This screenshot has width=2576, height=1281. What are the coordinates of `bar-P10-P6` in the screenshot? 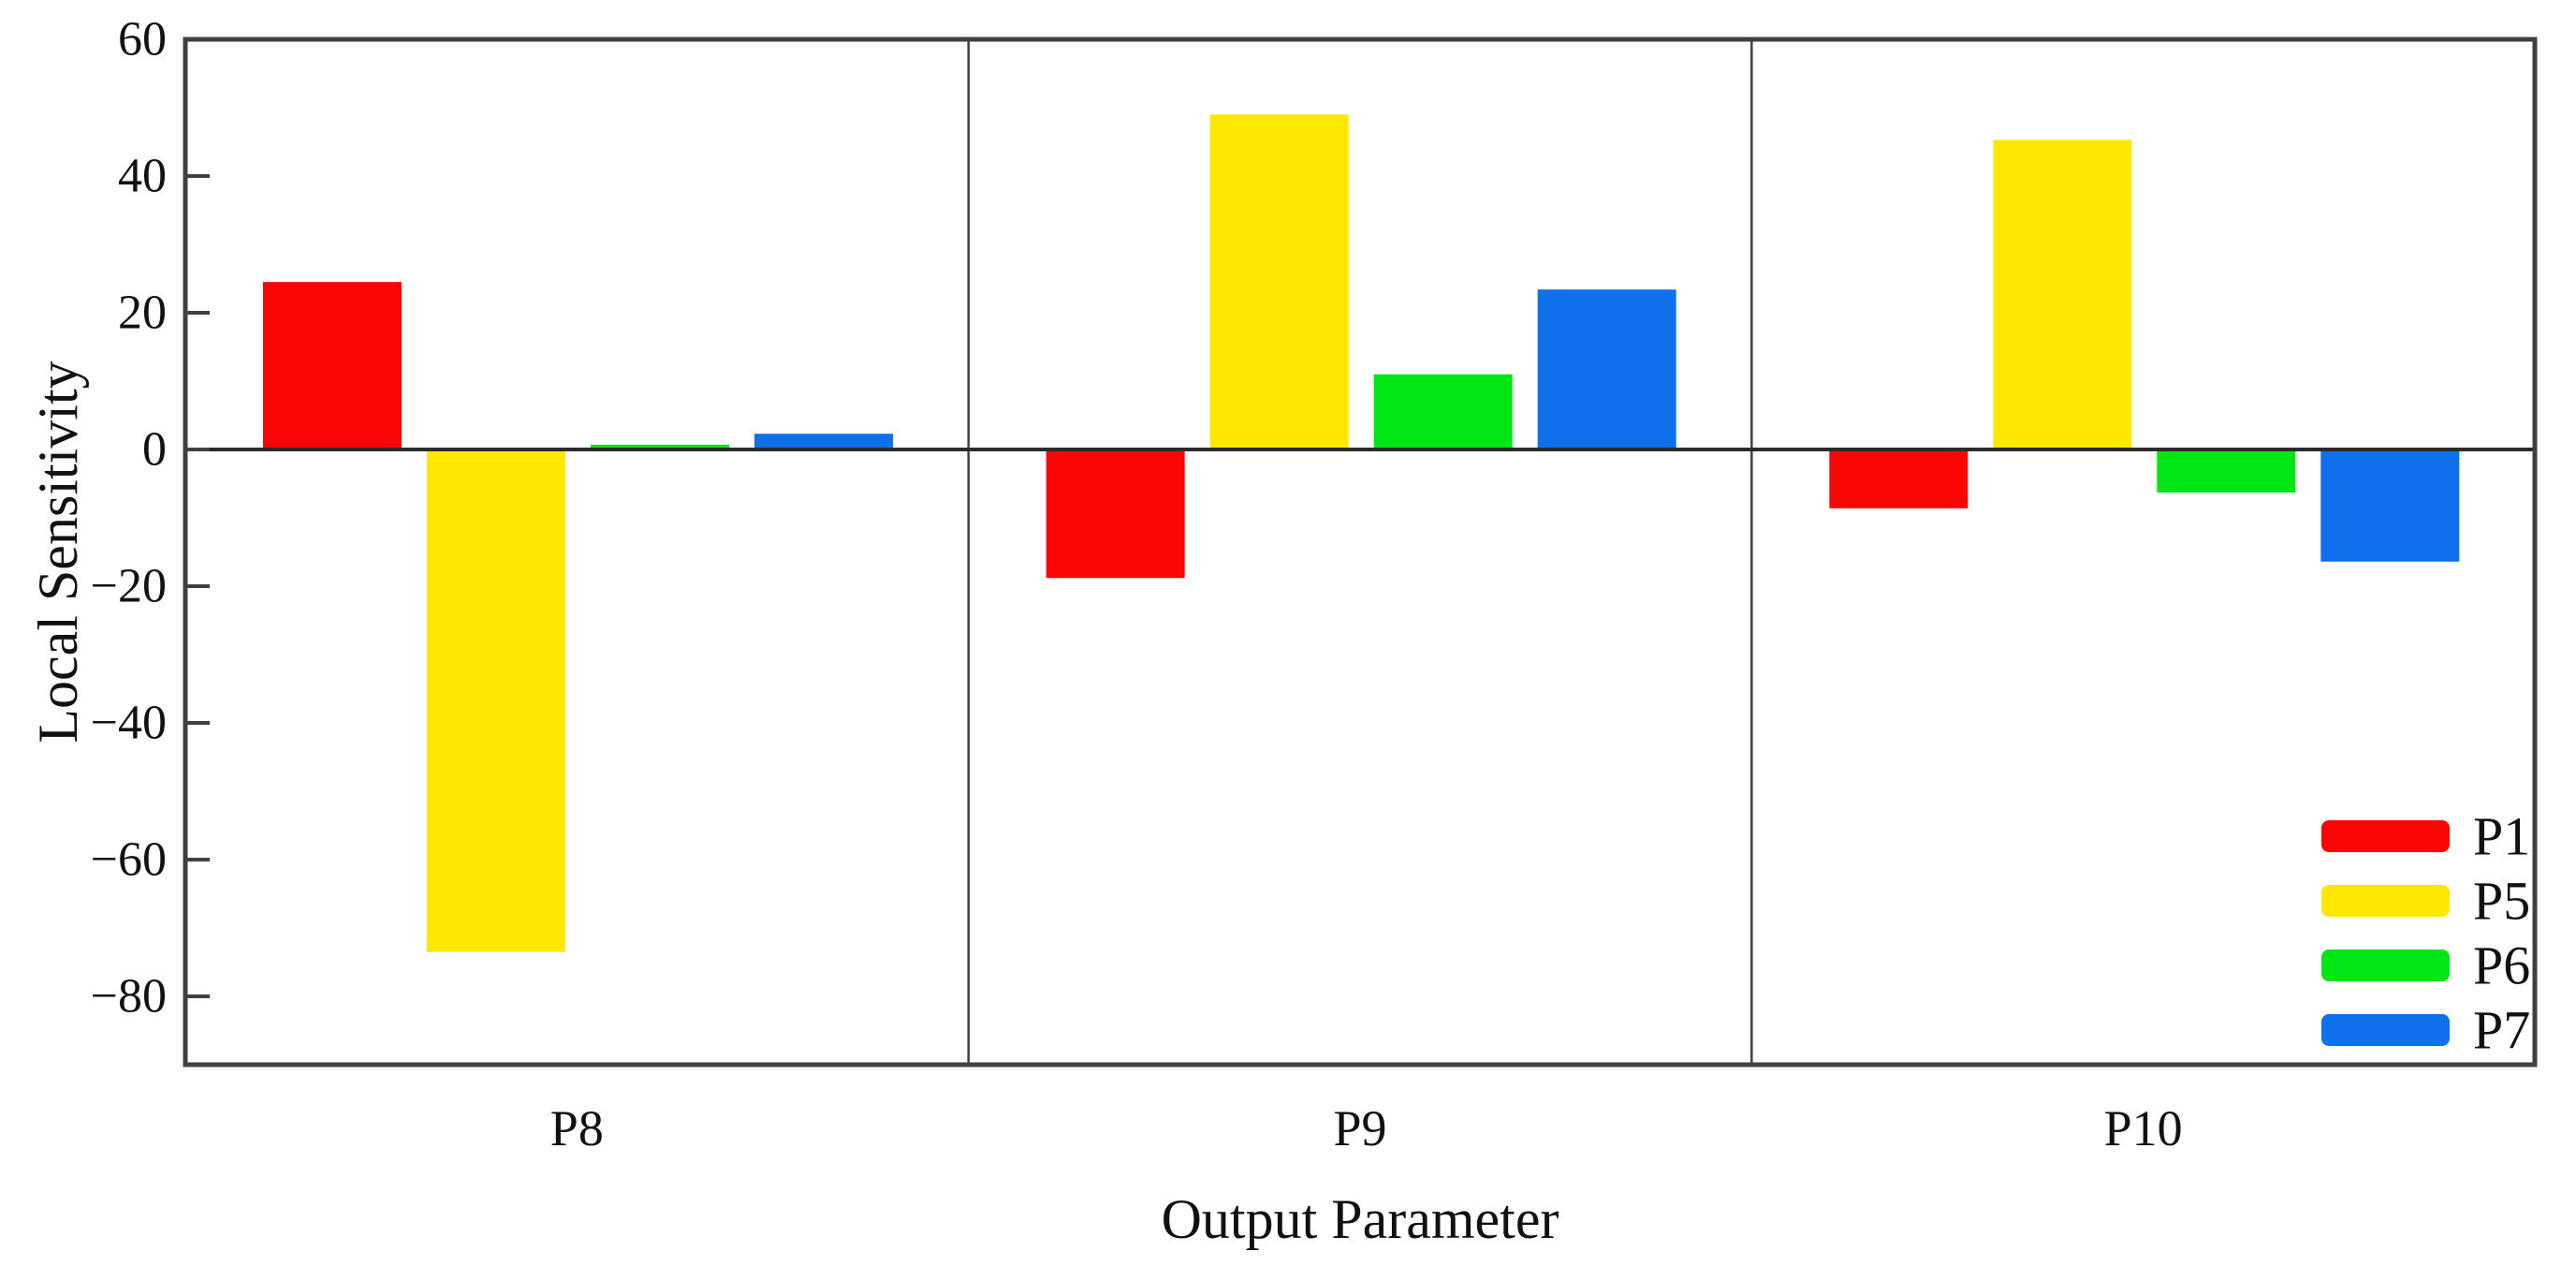 It's located at (2226, 471).